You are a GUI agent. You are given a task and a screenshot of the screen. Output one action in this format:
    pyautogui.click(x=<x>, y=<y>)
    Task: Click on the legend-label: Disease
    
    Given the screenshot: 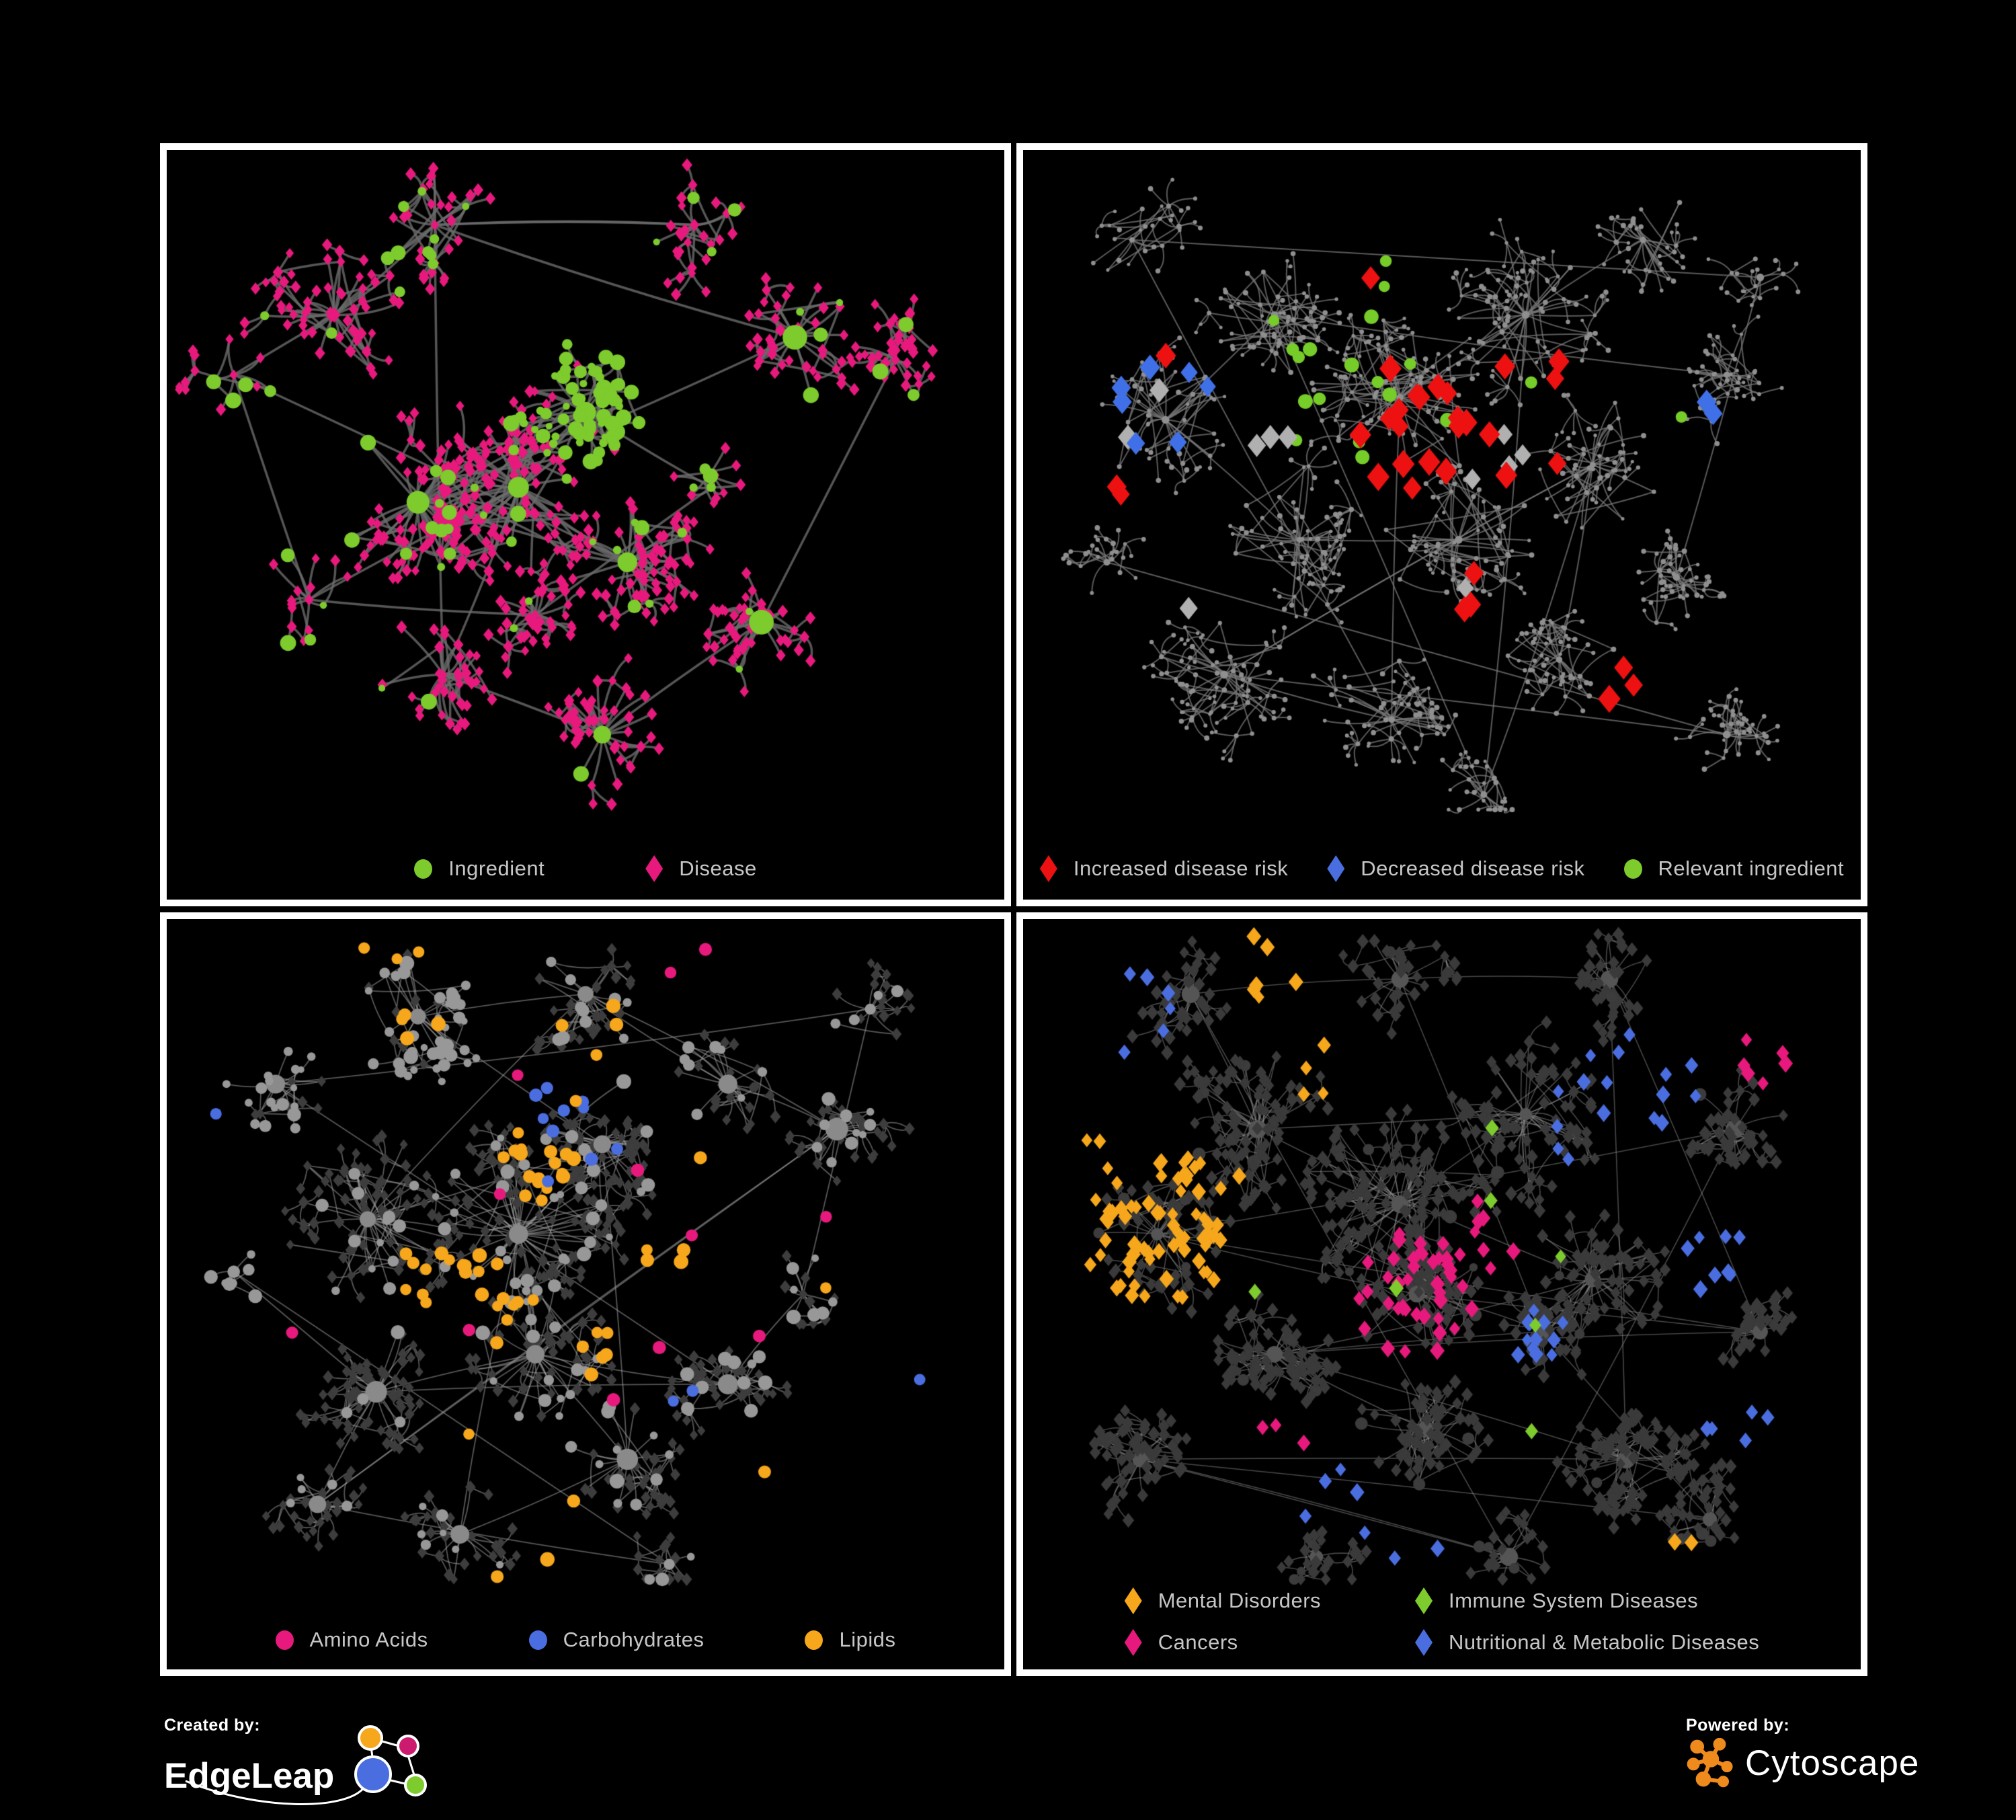 What is the action you would take?
    pyautogui.click(x=718, y=868)
    